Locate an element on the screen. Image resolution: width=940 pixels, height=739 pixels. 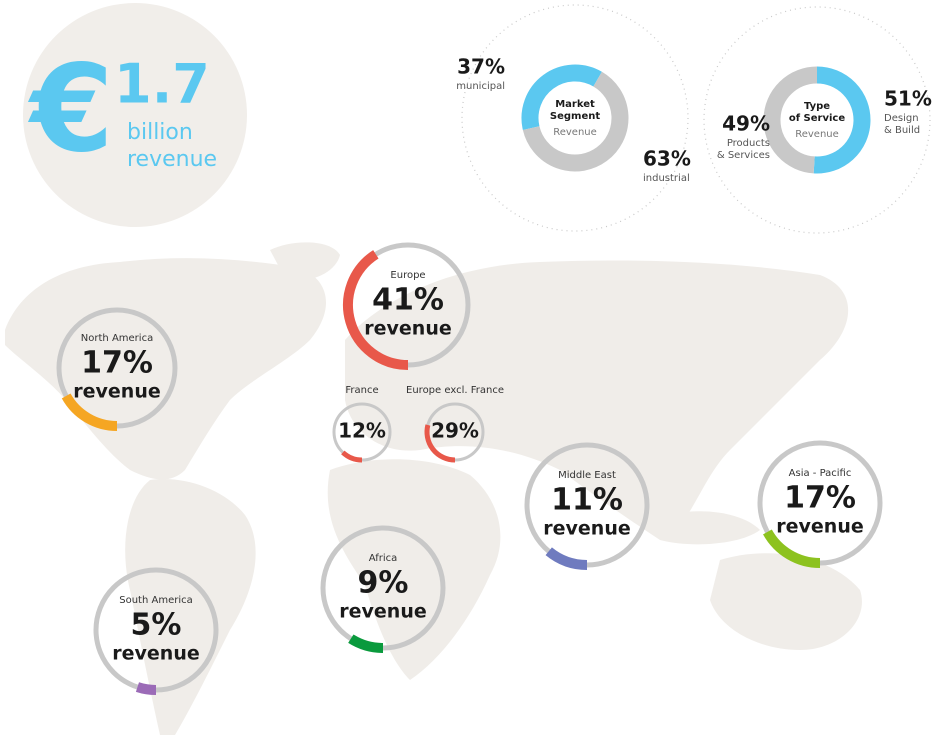
south-america is located at coordinates (190, 607).